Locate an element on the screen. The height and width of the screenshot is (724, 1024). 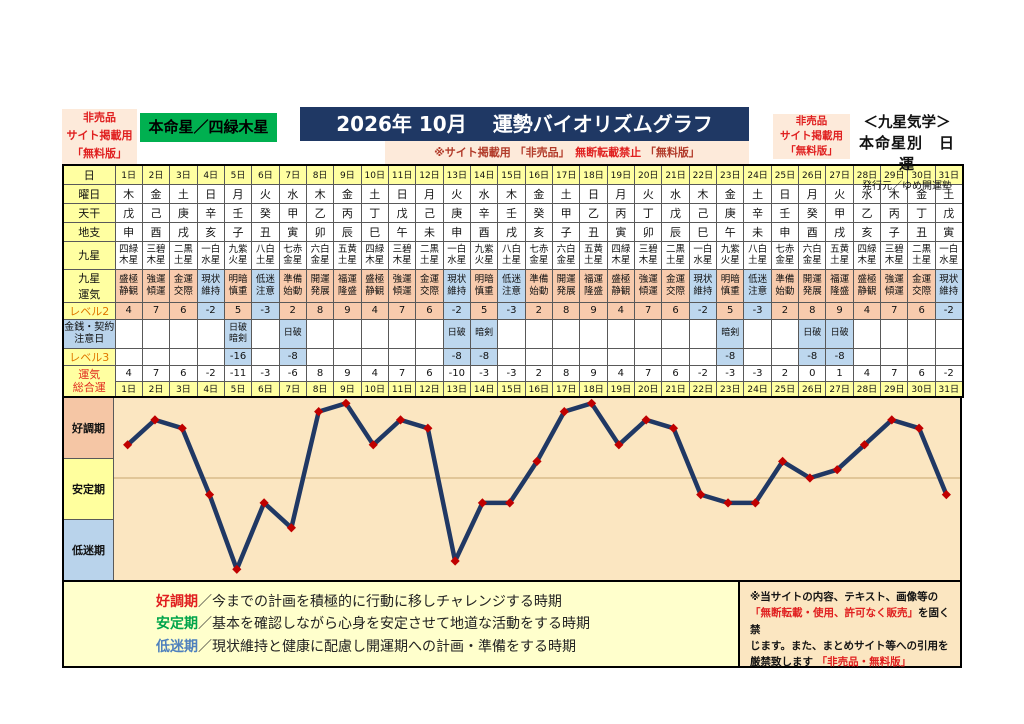
row-label: 金銭・契約 注意日 is located at coordinates (89, 333).